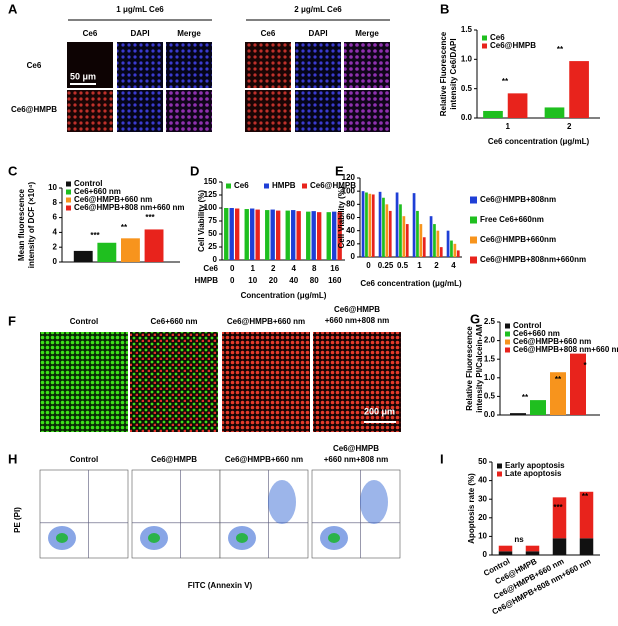 The height and width of the screenshot is (626, 618). Describe the element at coordinates (482, 517) in the screenshot. I see `y-tick-label: 20` at that location.